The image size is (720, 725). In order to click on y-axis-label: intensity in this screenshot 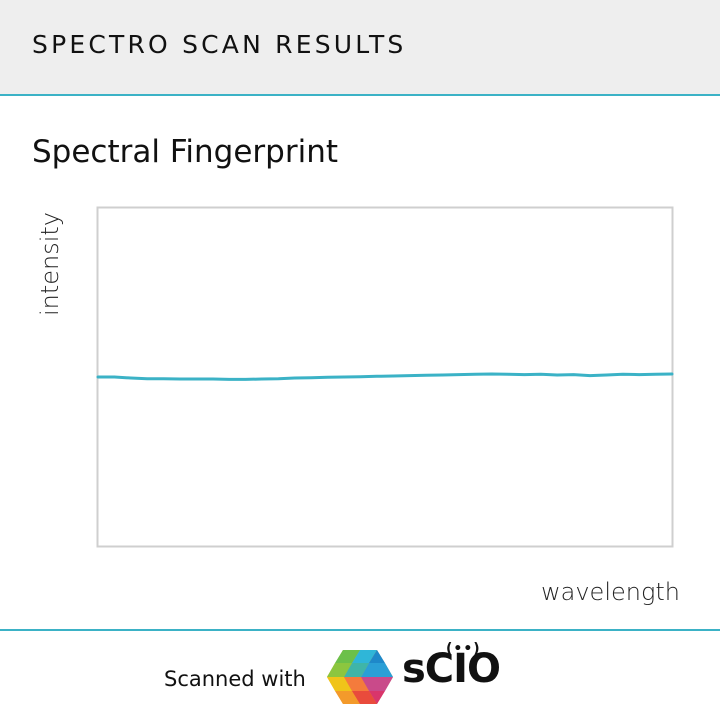, I will do `click(50, 264)`.